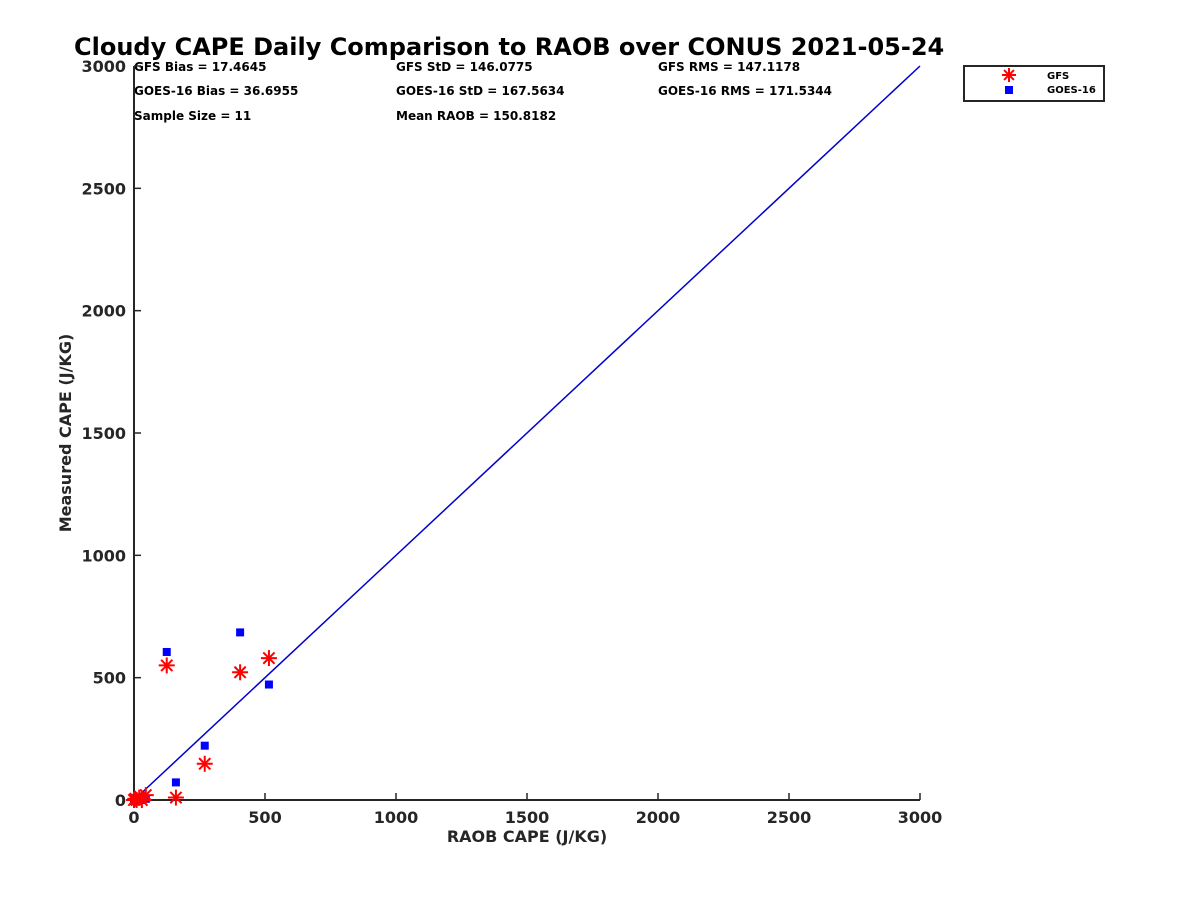  What do you see at coordinates (1009, 90) in the screenshot?
I see `legend-goes-marker` at bounding box center [1009, 90].